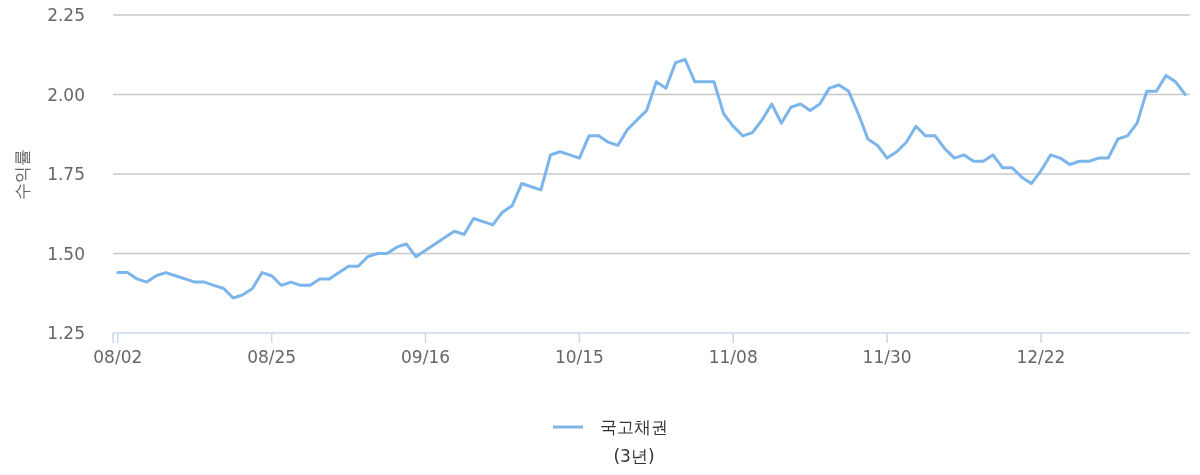 The width and height of the screenshot is (1200, 475). Describe the element at coordinates (426, 357) in the screenshot. I see `x-tick-label: 09/16` at that location.